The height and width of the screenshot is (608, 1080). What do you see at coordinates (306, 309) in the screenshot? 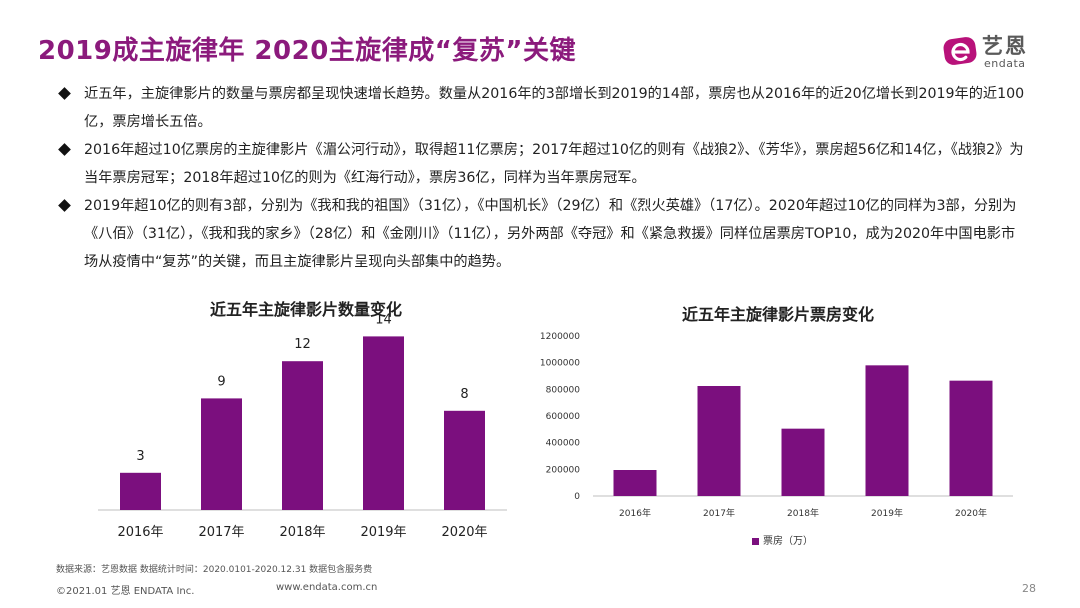
I see `count-chart-title: 近五年主旋律影片数量变化` at bounding box center [306, 309].